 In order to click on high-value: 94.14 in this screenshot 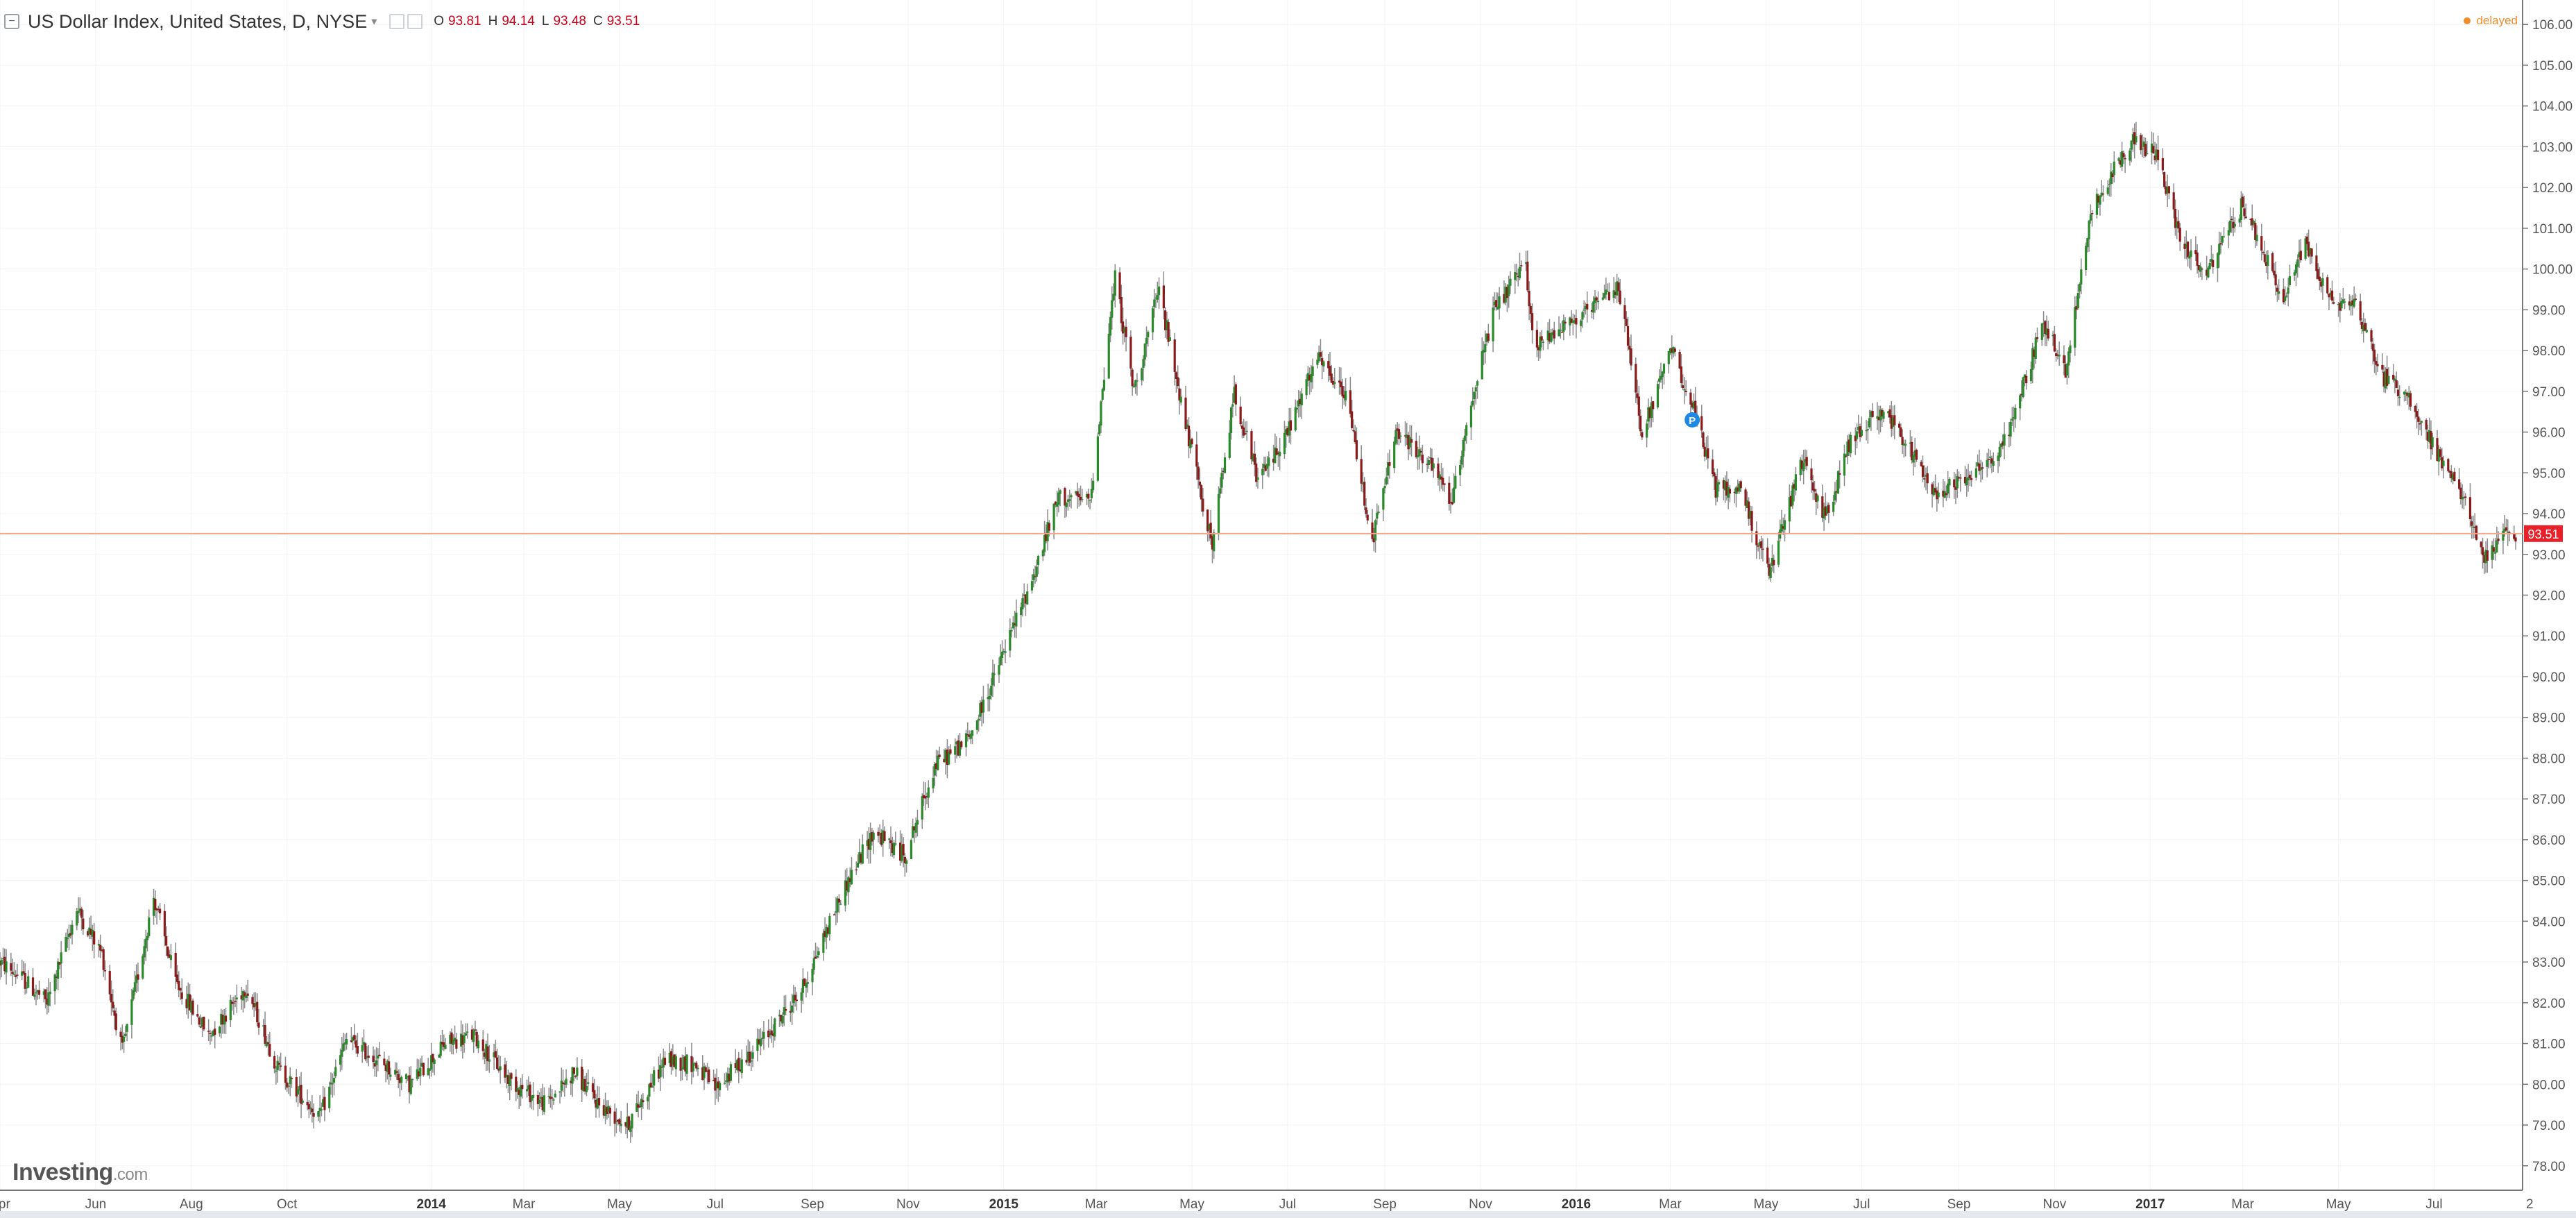, I will do `click(518, 21)`.